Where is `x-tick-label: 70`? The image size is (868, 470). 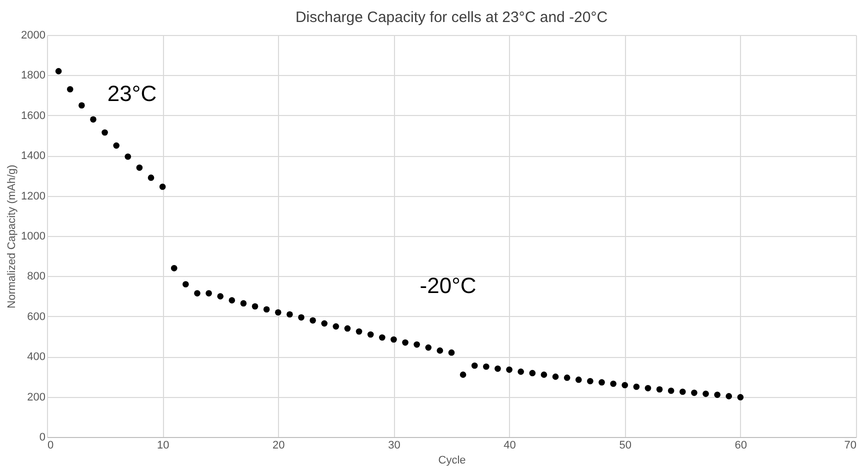
x-tick-label: 70 is located at coordinates (850, 446).